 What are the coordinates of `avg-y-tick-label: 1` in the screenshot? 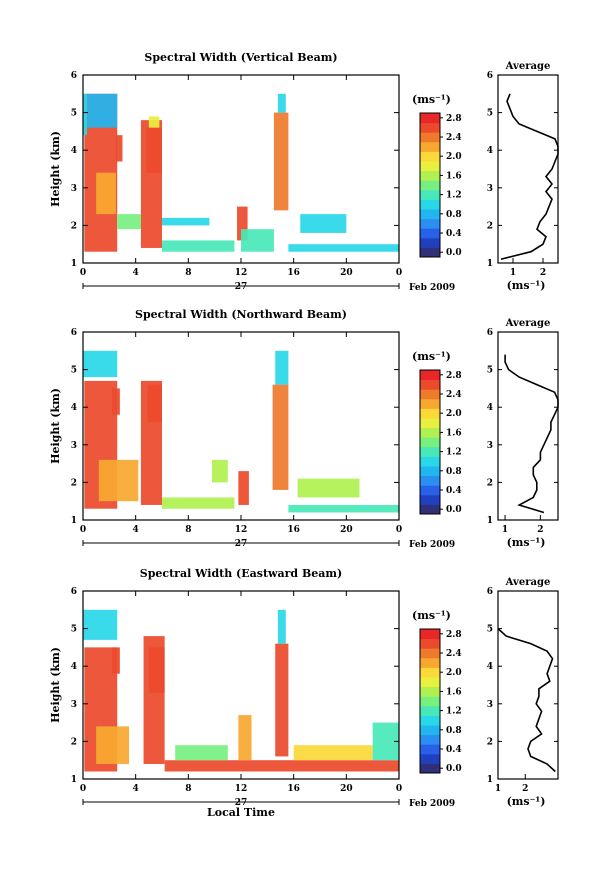 It's located at (490, 264).